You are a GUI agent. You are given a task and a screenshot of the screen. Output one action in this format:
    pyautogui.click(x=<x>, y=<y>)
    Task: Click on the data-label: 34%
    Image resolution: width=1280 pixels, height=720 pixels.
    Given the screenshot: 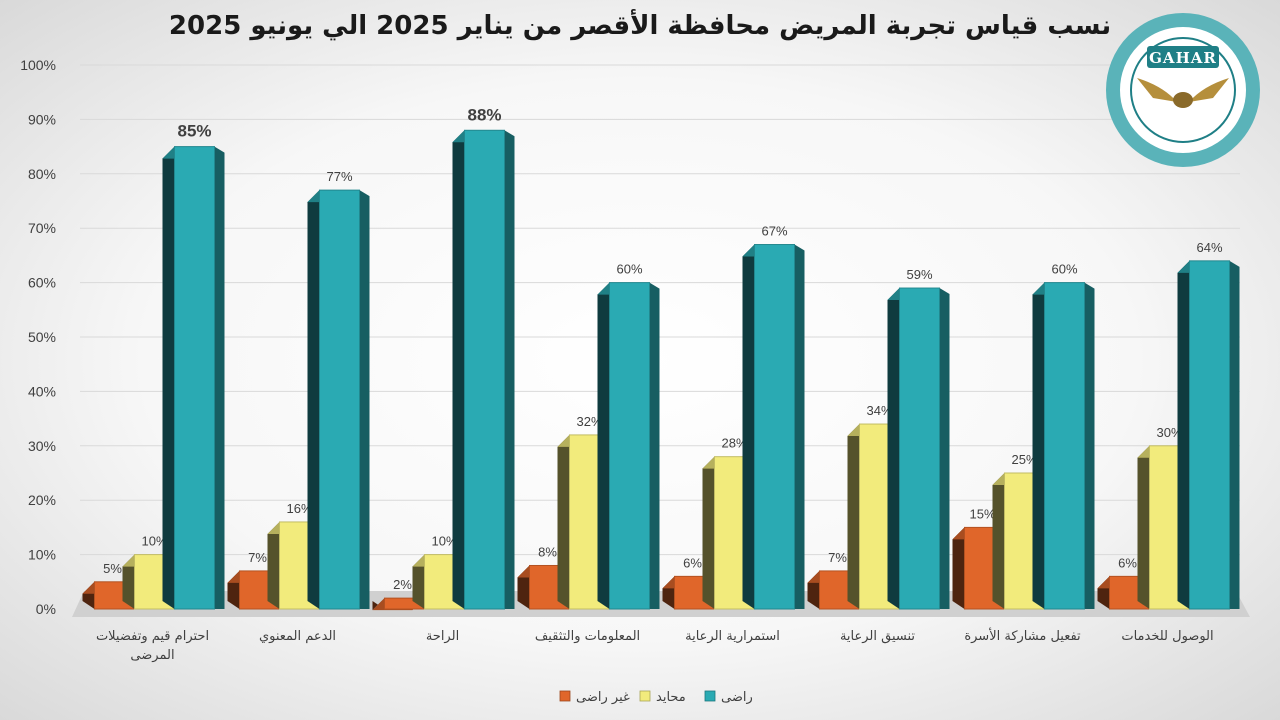 What is the action you would take?
    pyautogui.click(x=879, y=410)
    